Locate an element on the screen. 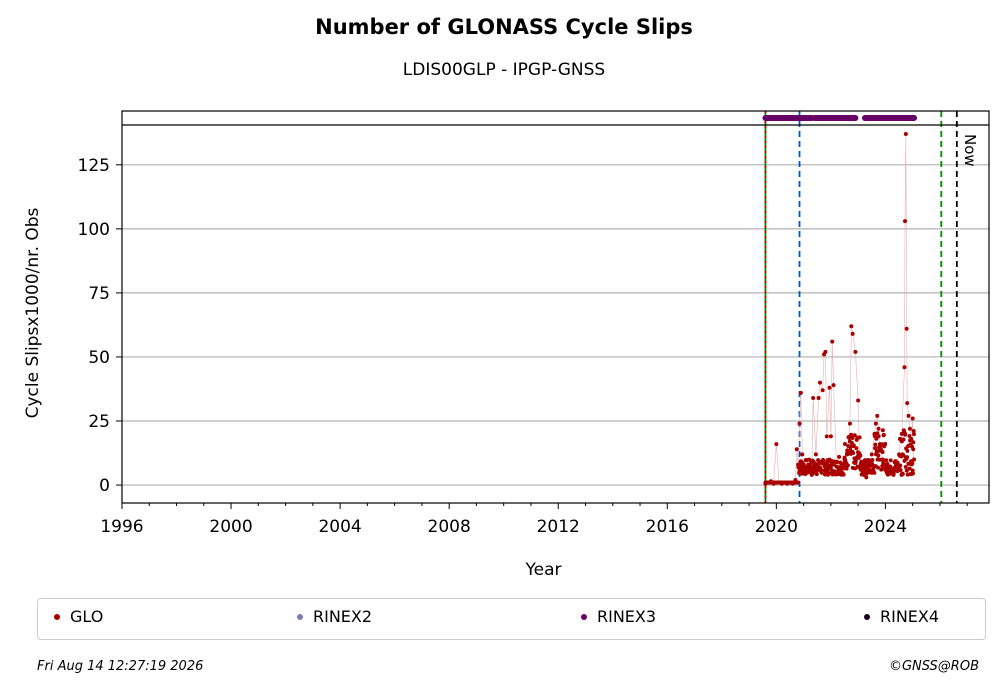 The width and height of the screenshot is (1008, 699). legend-marker-glo is located at coordinates (57, 616).